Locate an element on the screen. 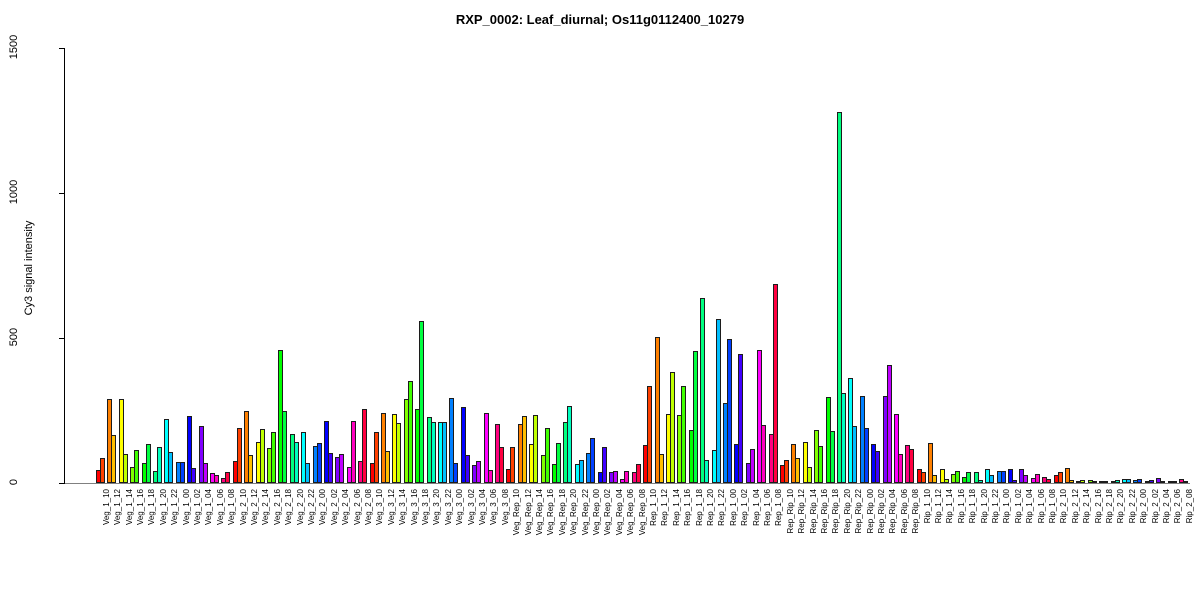 This screenshot has height=600, width=1200. bar-Rep_Rip_02b is located at coordinates (878, 467).